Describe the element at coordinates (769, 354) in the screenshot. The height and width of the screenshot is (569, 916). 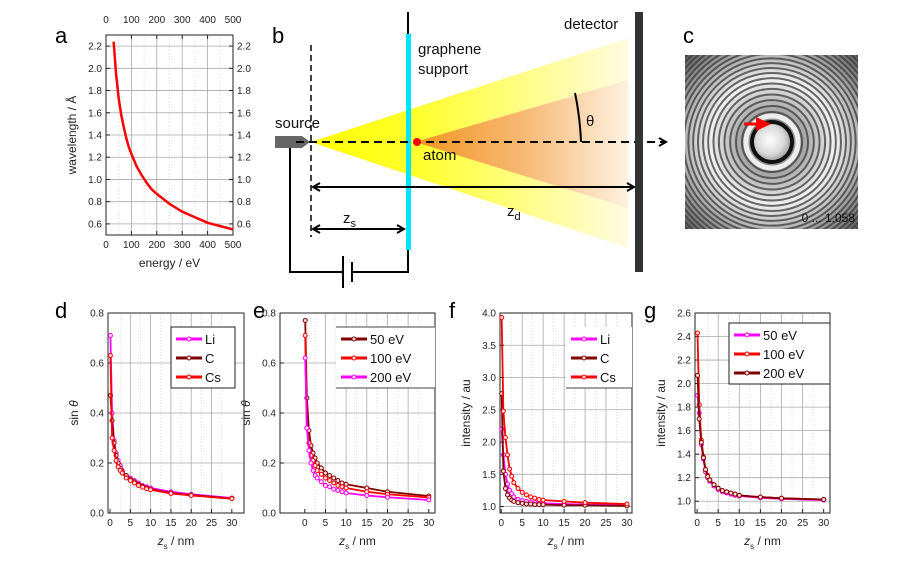
I see `legend-item: 100 eV` at that location.